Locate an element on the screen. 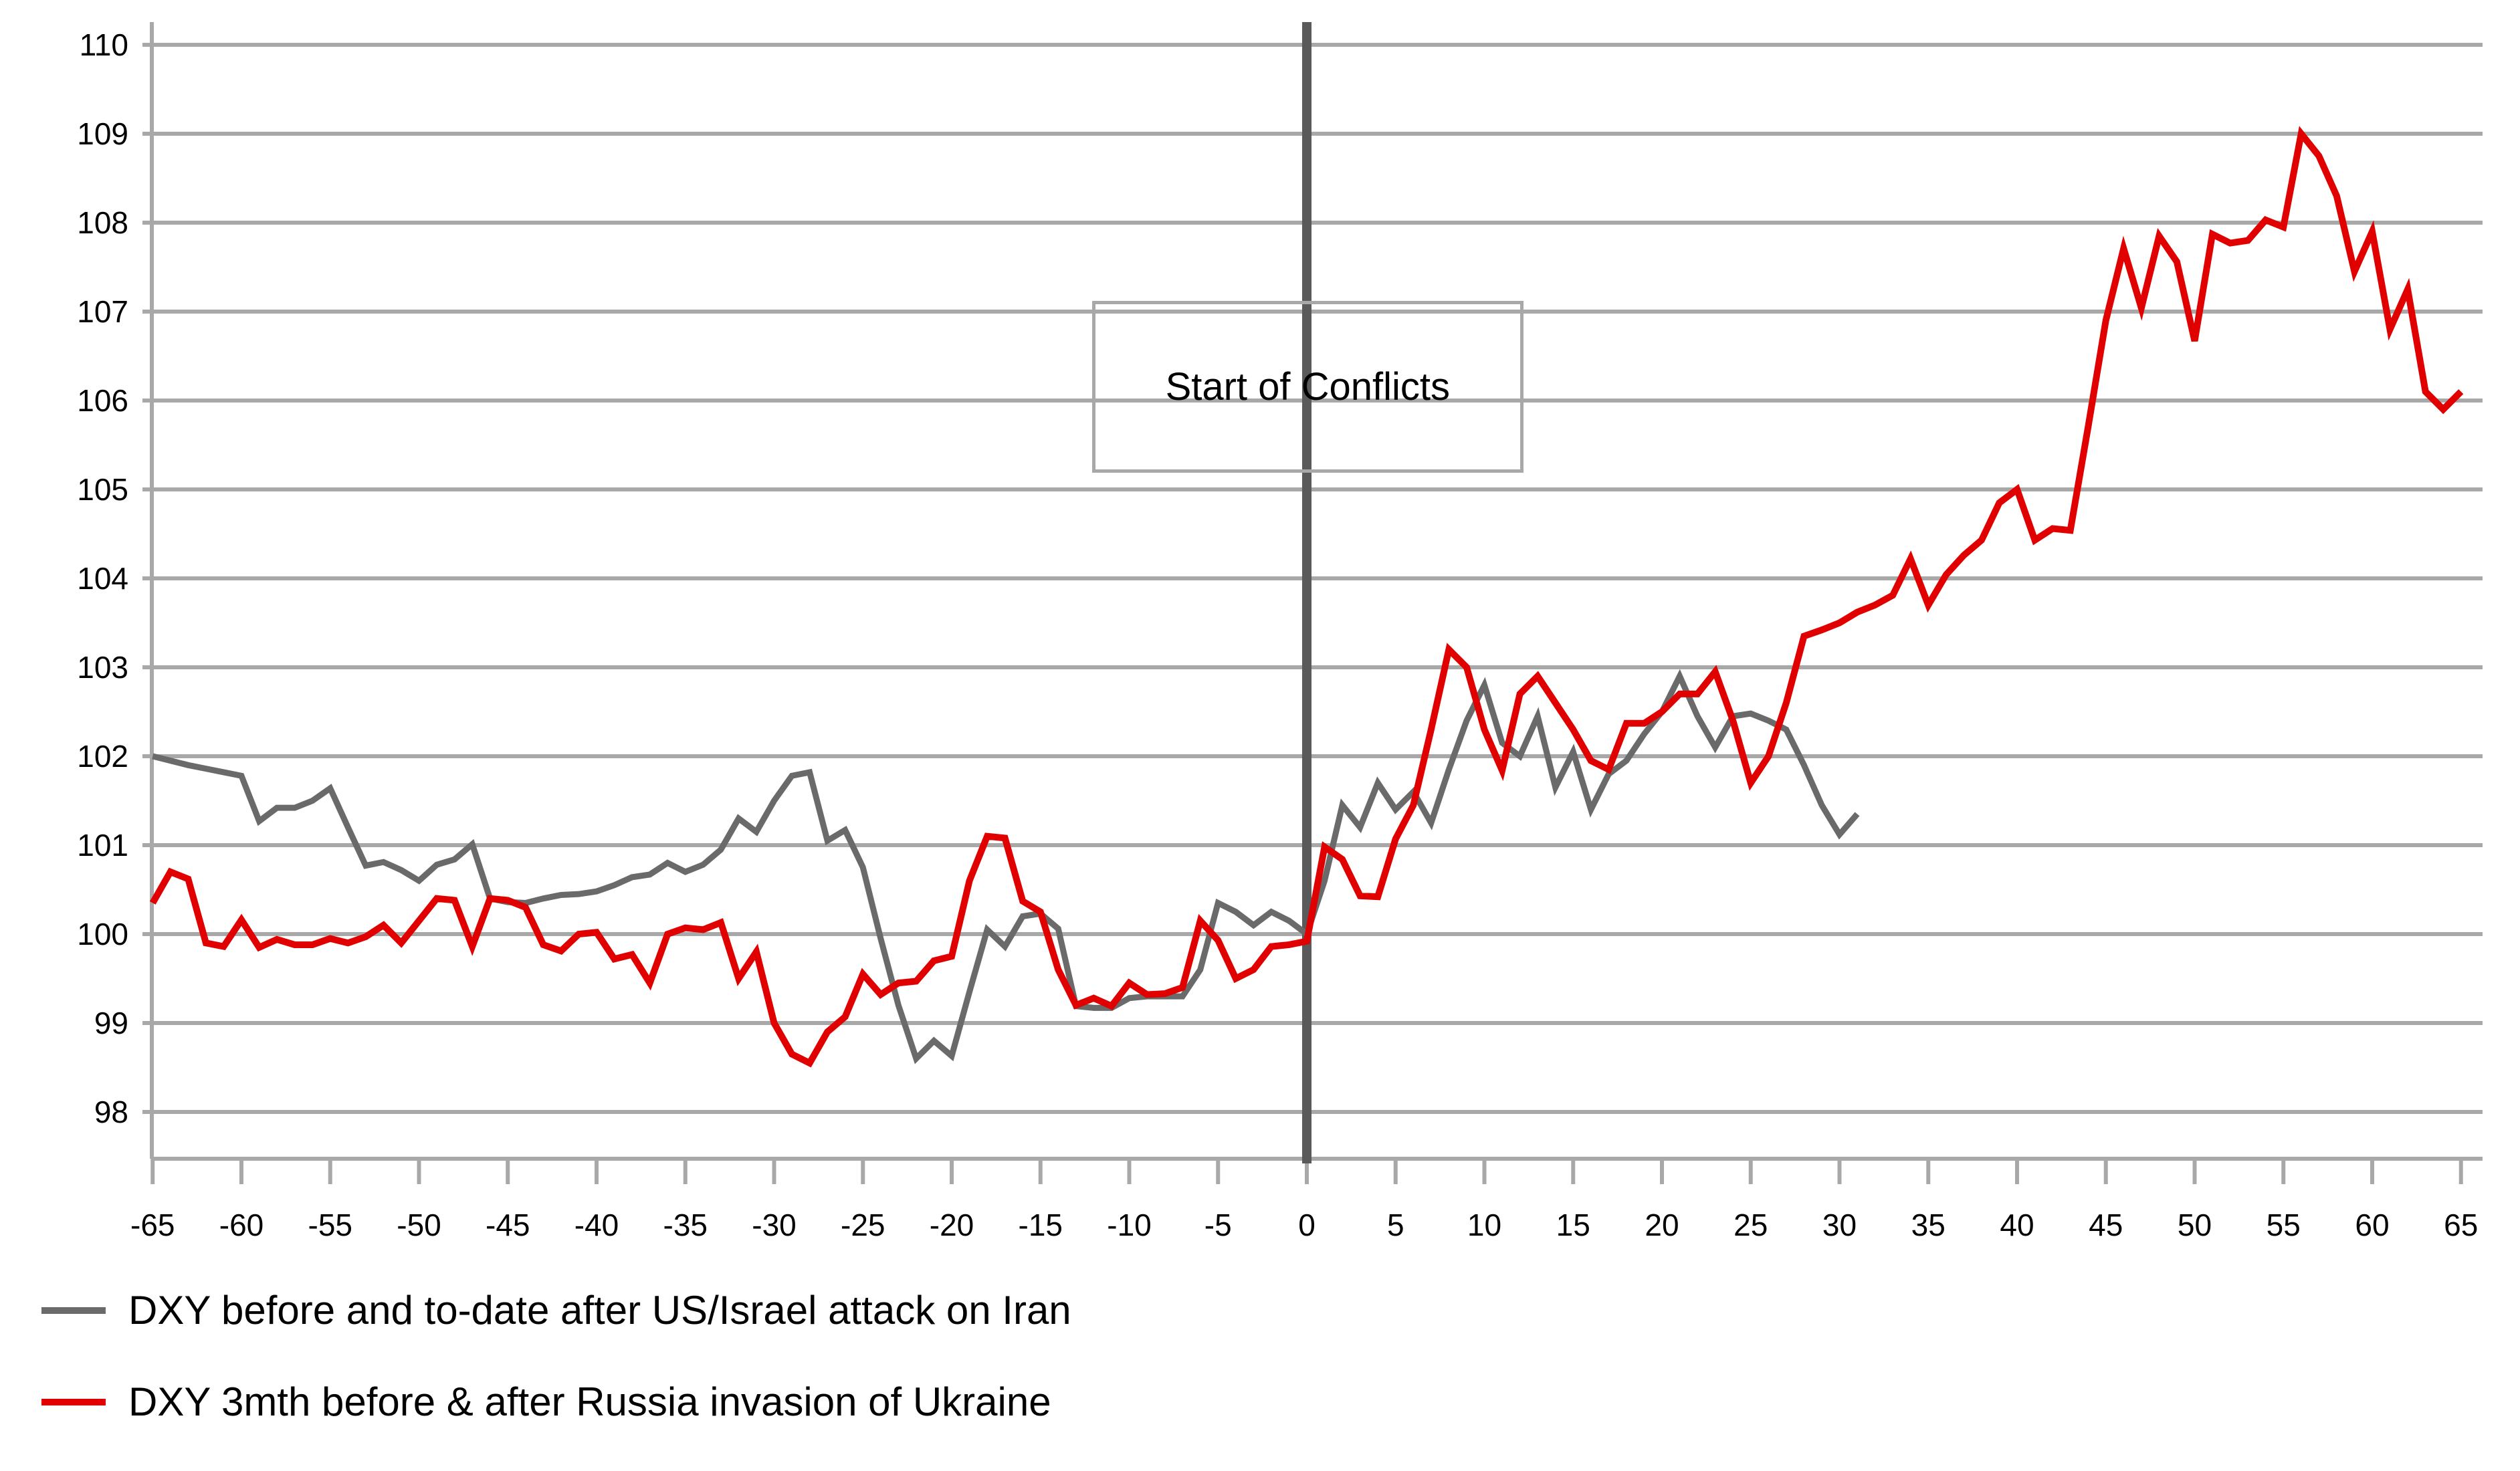  x-axis-label: -45 is located at coordinates (508, 1225).